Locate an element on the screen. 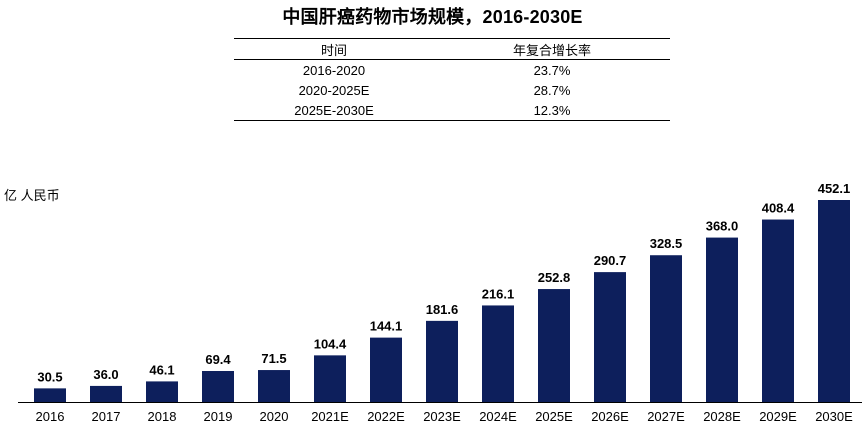 The width and height of the screenshot is (865, 426). bar-value-label: 104.4 is located at coordinates (330, 343).